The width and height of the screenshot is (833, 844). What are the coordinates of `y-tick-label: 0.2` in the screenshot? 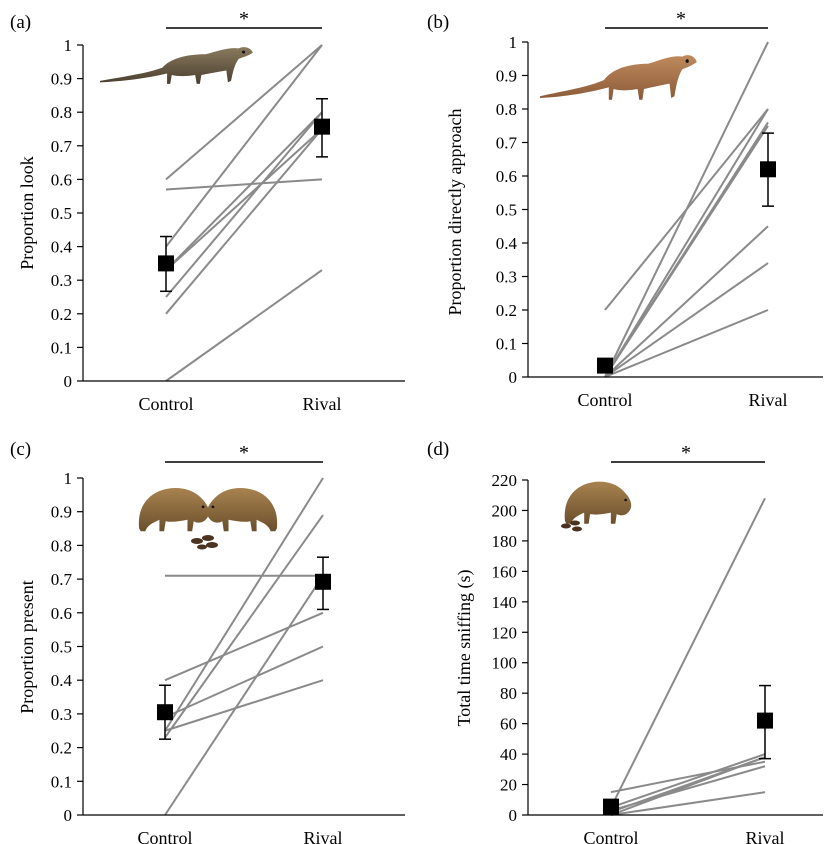 It's located at (506, 310).